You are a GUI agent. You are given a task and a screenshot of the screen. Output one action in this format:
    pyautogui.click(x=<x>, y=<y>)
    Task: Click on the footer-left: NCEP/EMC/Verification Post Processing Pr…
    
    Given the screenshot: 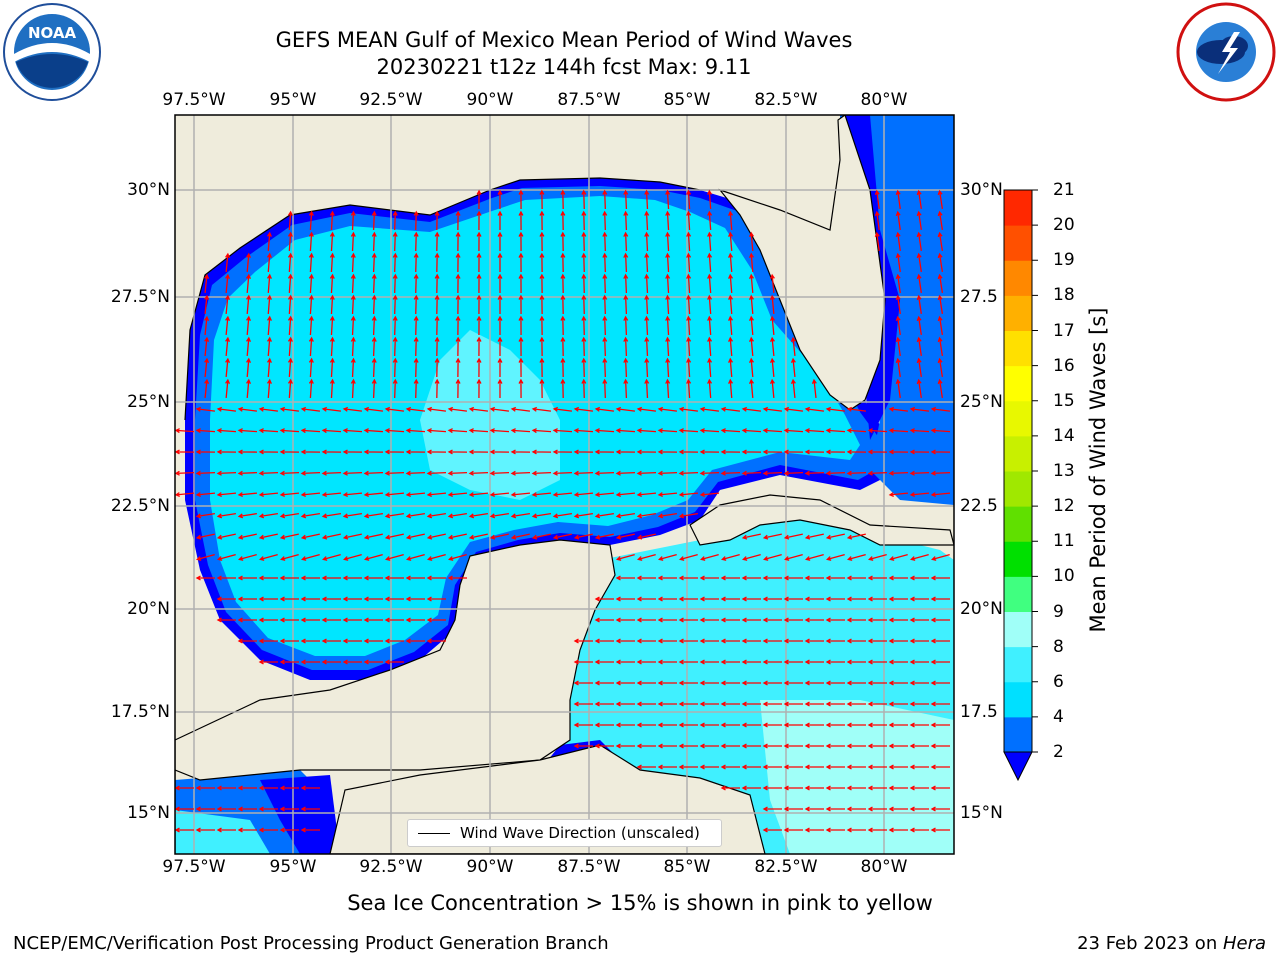 What is the action you would take?
    pyautogui.click(x=311, y=943)
    